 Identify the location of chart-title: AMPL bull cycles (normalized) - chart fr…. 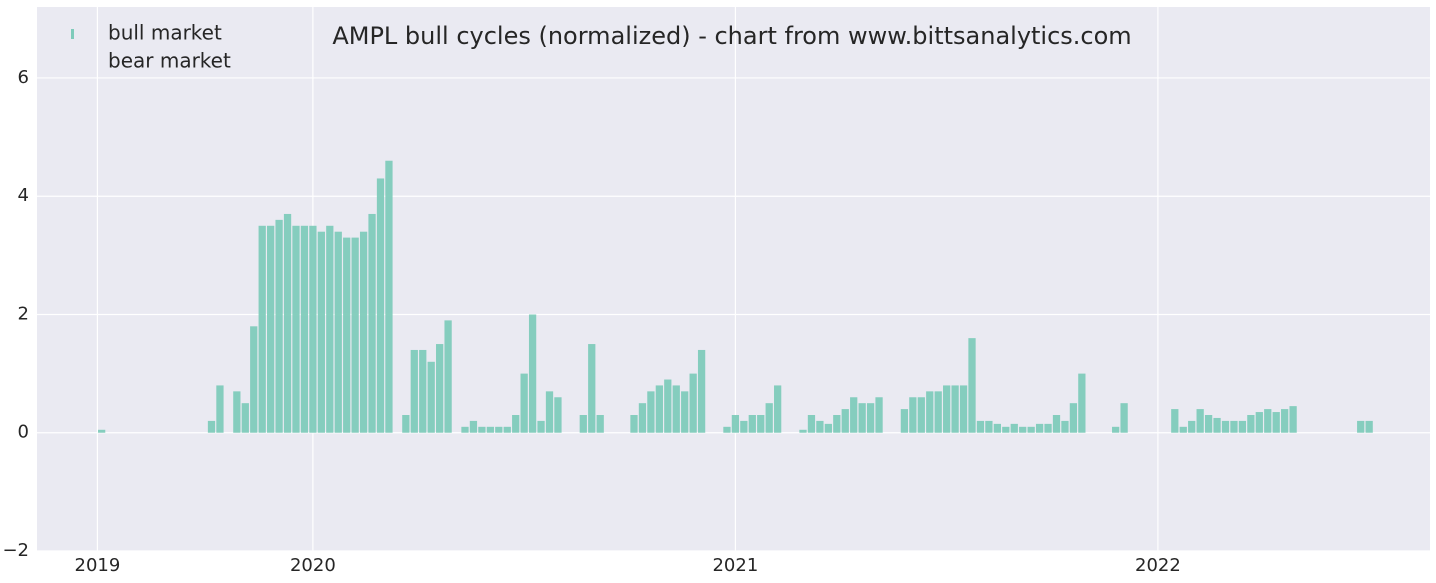
(731, 36).